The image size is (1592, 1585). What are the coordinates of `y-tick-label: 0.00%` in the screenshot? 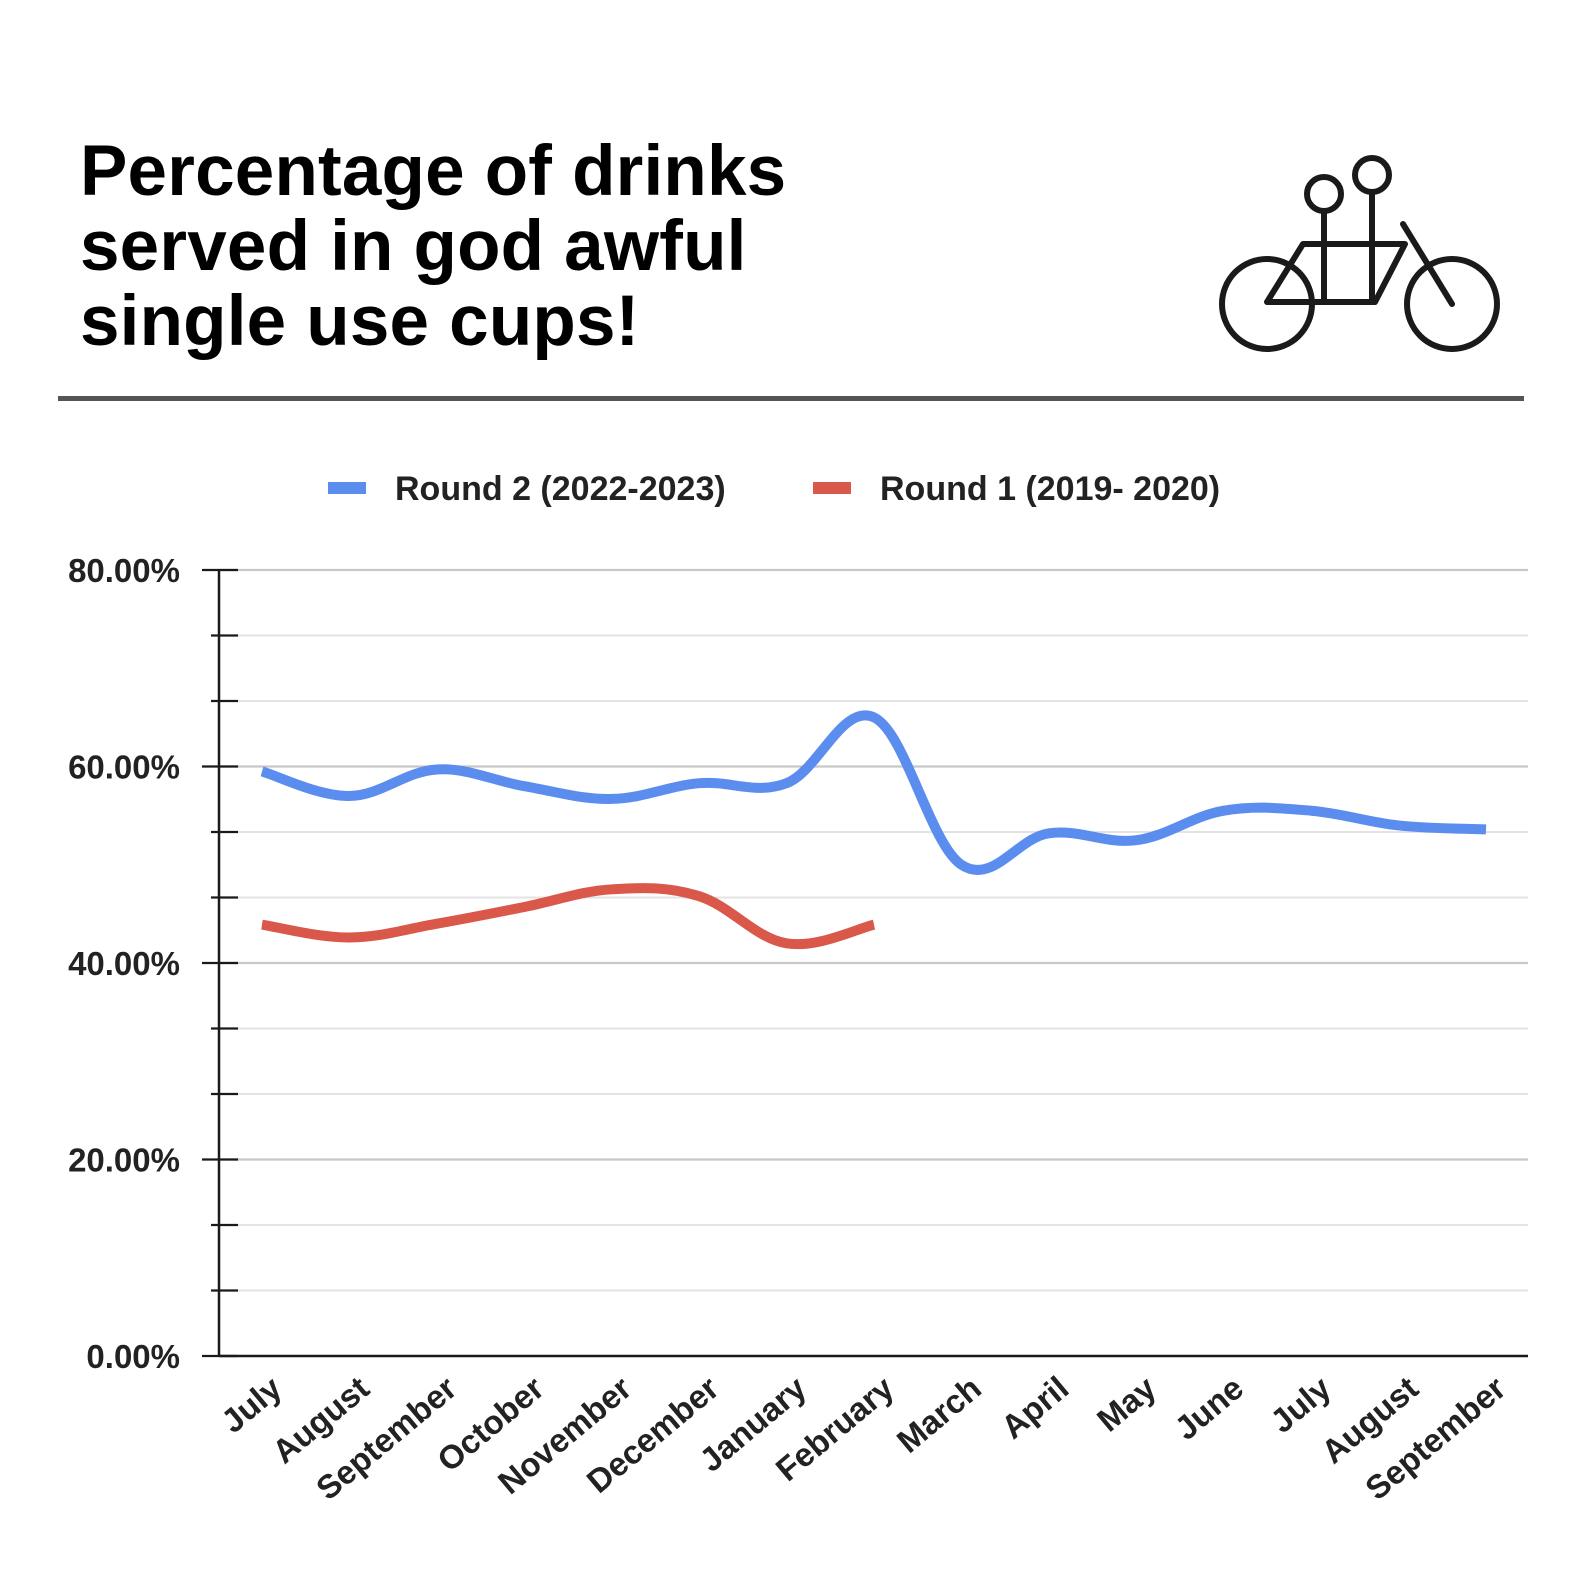 It's located at (133, 1356).